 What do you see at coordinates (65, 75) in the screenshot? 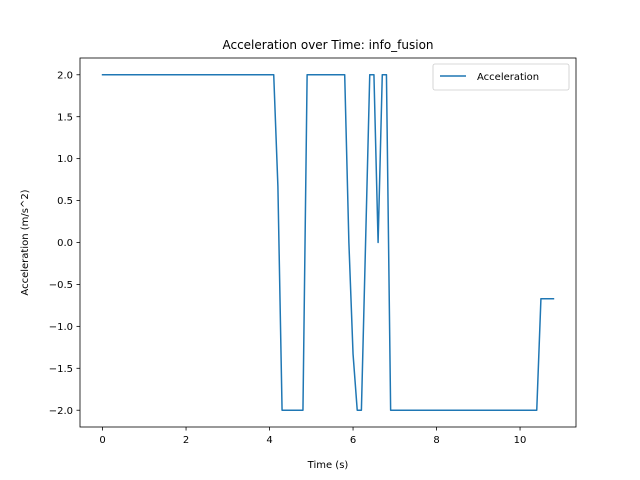
I see `y-tick-label: 2.0` at bounding box center [65, 75].